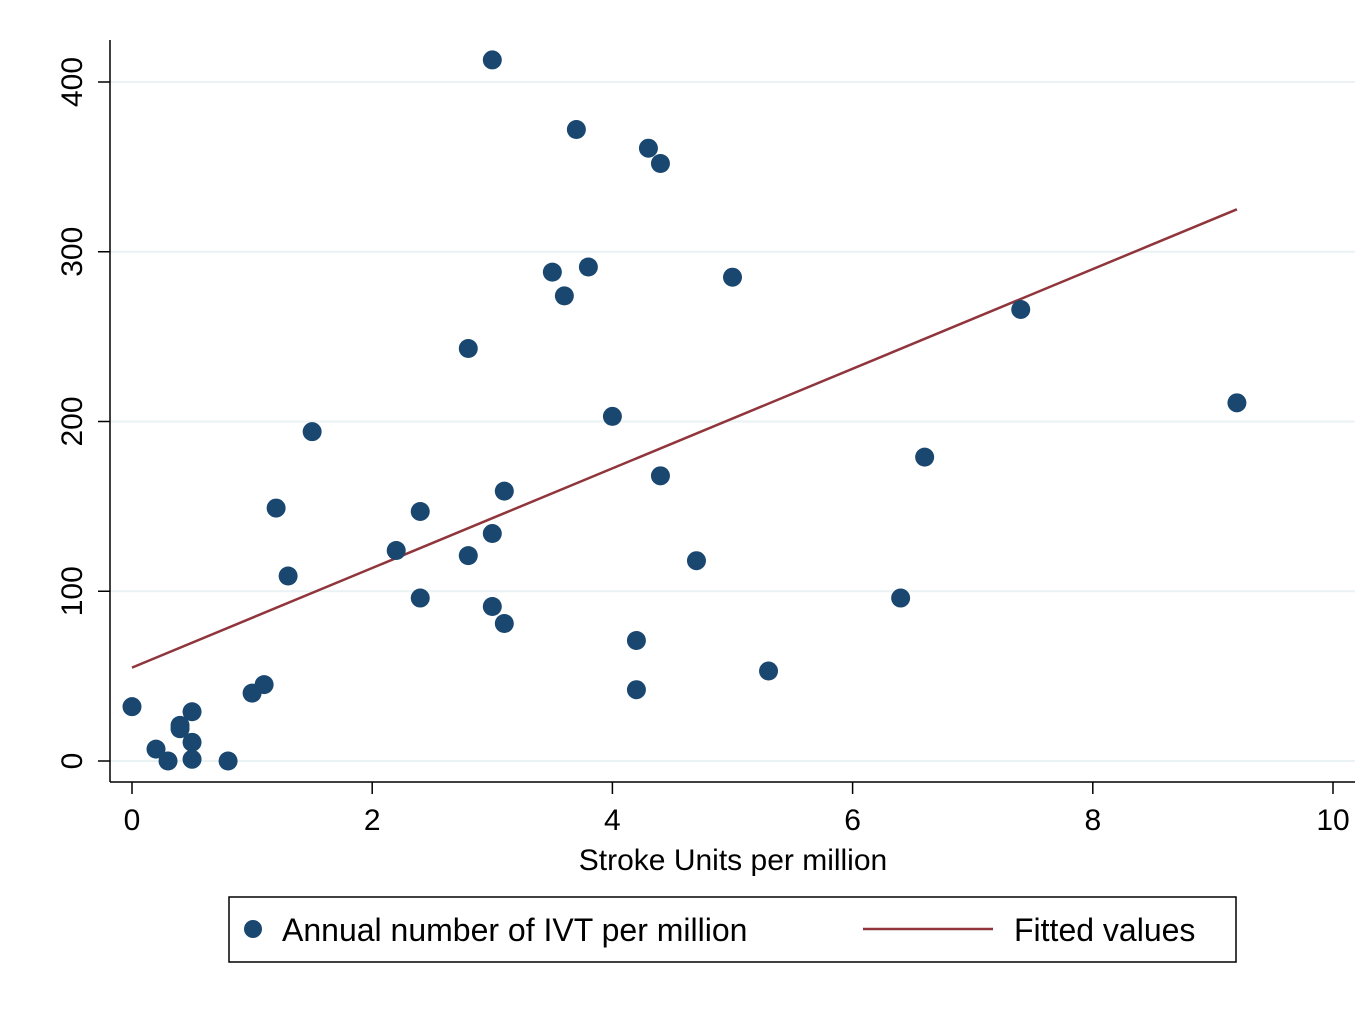 This screenshot has height=1010, width=1372. Describe the element at coordinates (1092, 820) in the screenshot. I see `x-tick-label: 8` at that location.